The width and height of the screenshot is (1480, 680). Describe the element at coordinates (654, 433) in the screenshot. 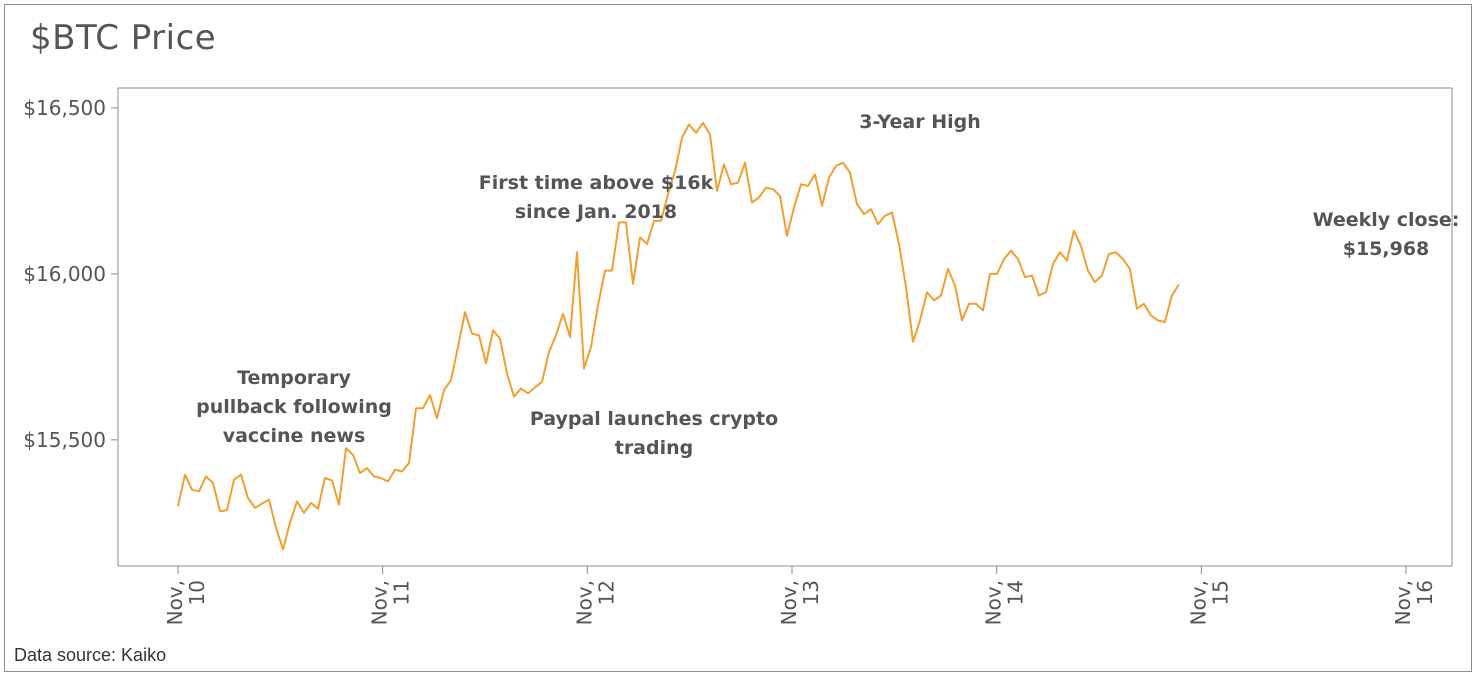

I see `annotation-label: Paypal launches crypto trading` at that location.